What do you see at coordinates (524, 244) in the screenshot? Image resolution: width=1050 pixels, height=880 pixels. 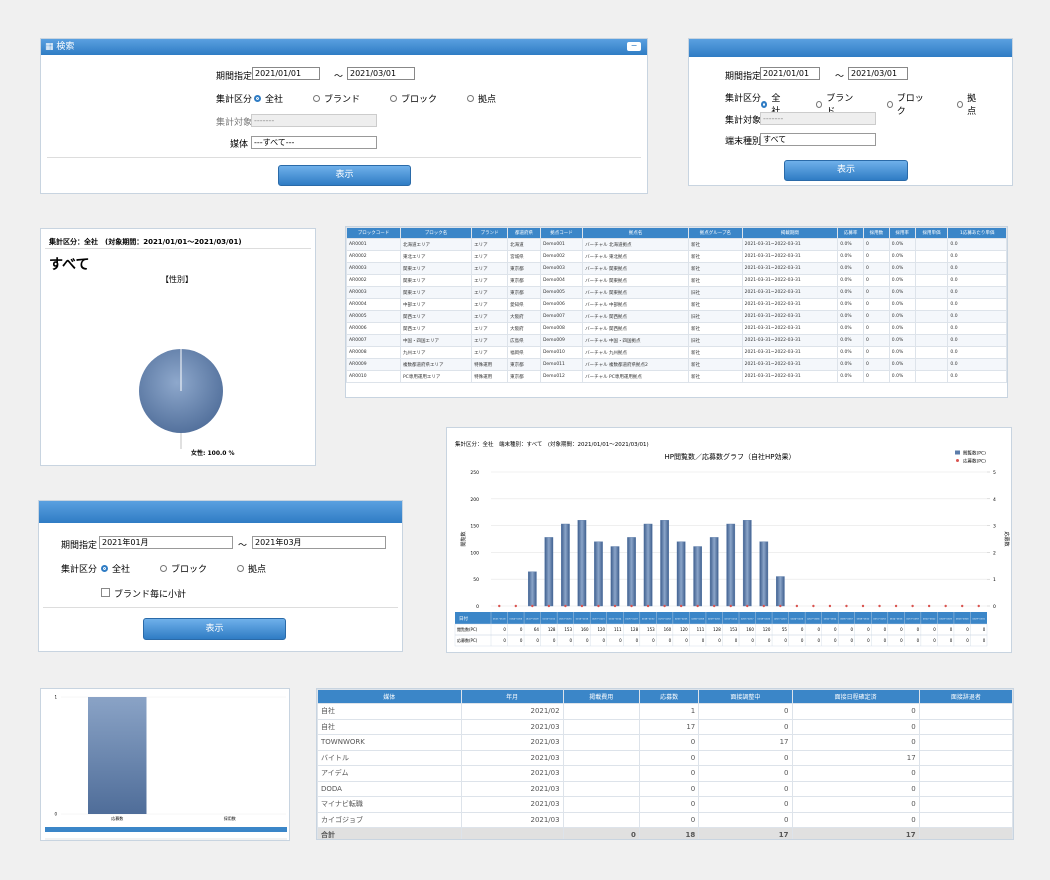 I see `table-cell: 北海道` at bounding box center [524, 244].